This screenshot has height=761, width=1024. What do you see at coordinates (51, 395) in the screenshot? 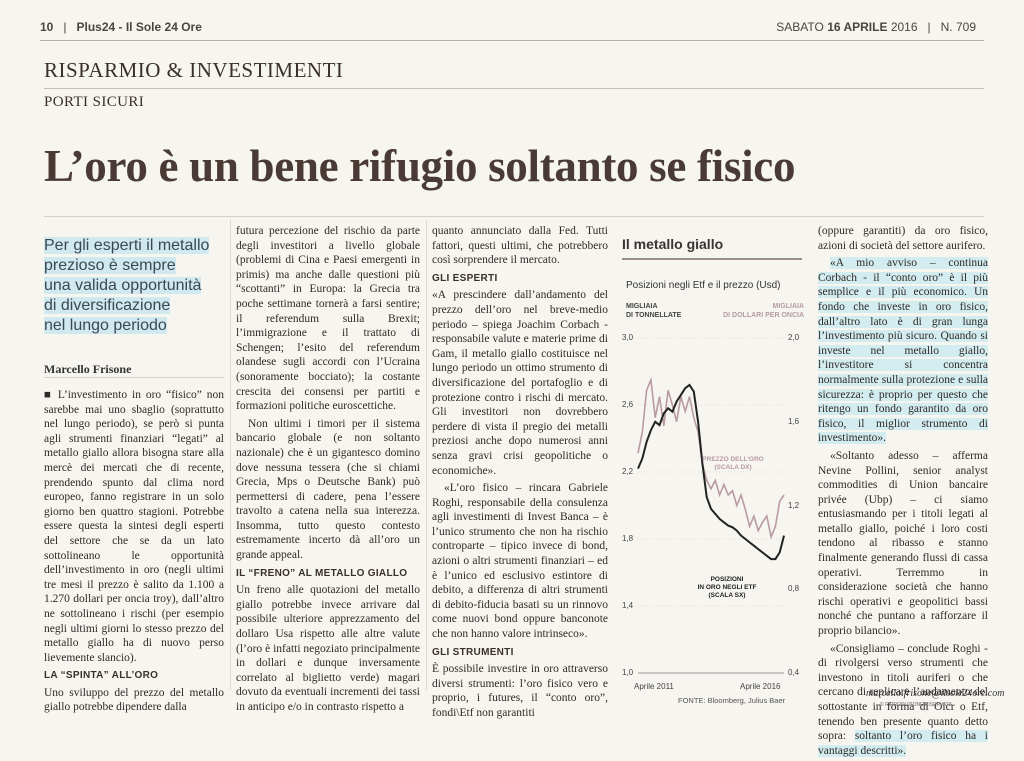
I see `paragraph-marker-icon: ■` at bounding box center [51, 395].